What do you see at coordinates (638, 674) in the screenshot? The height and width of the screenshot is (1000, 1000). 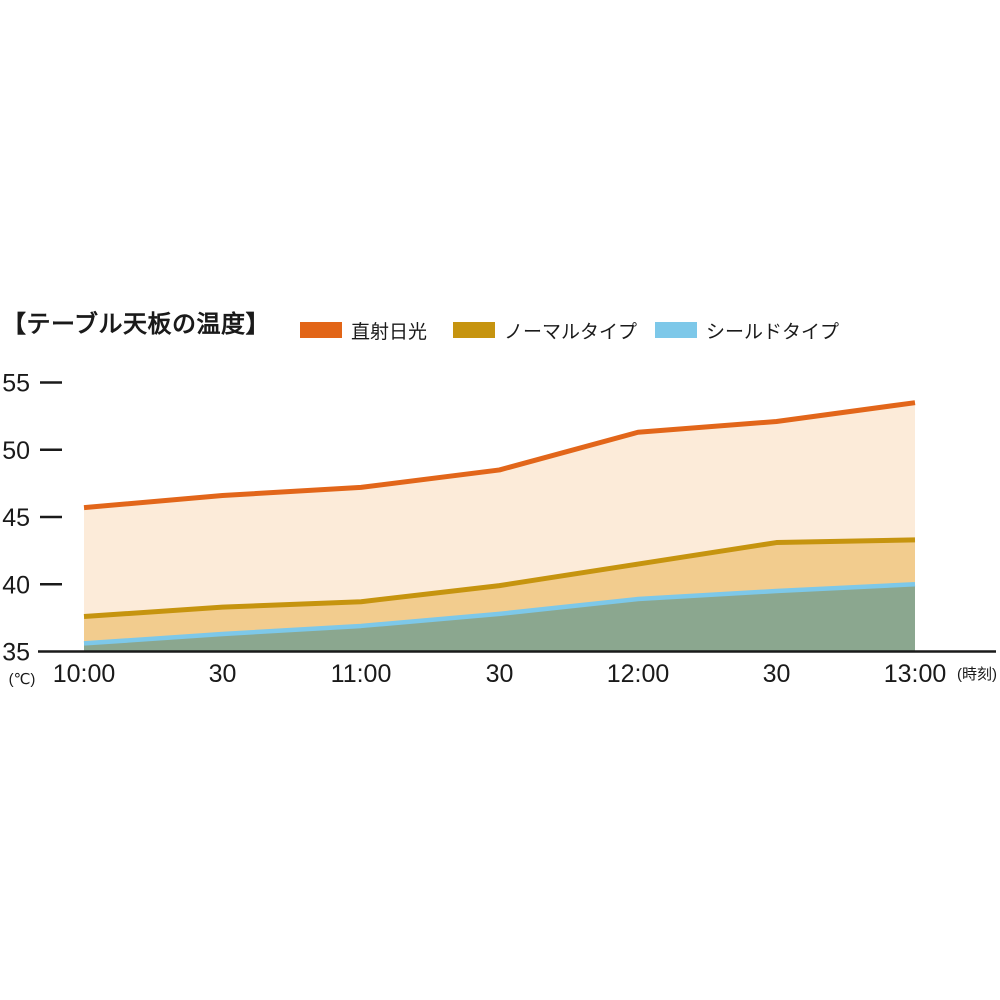 I see `x-tick-label: 12:00` at bounding box center [638, 674].